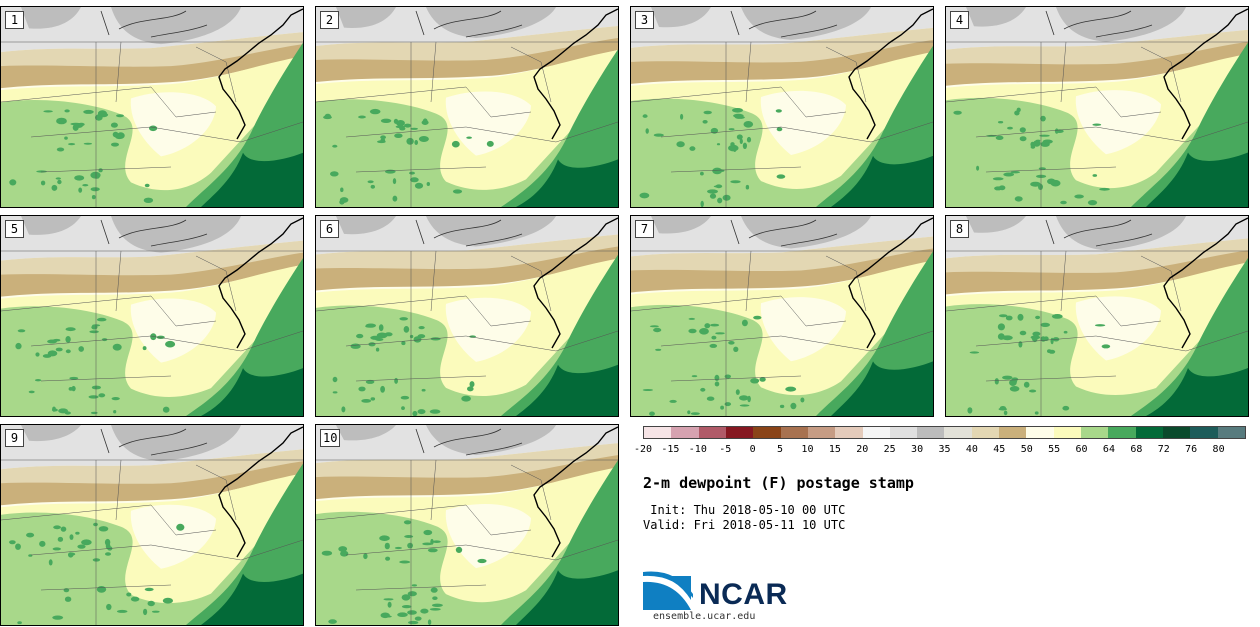 The width and height of the screenshot is (1260, 627). What do you see at coordinates (644, 20) in the screenshot?
I see `member-number-label: 3` at bounding box center [644, 20].